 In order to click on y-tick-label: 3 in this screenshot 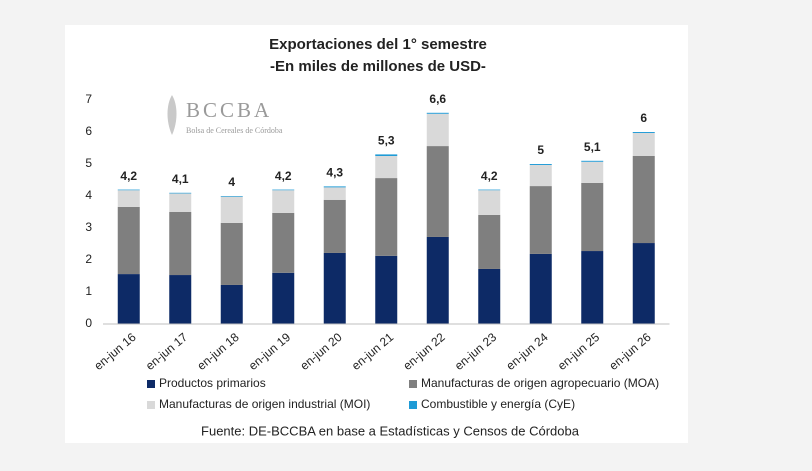, I will do `click(88, 227)`.